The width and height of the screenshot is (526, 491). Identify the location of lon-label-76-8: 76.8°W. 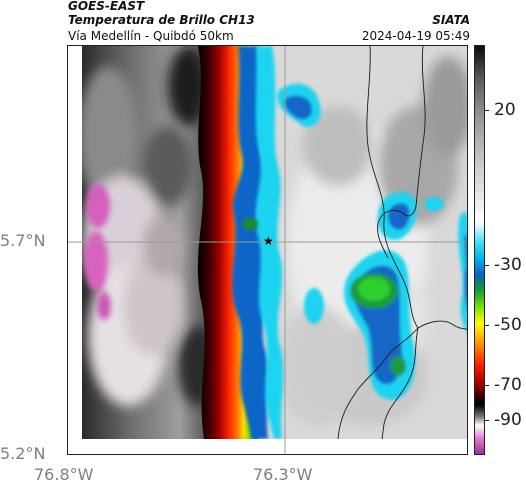
(64, 474).